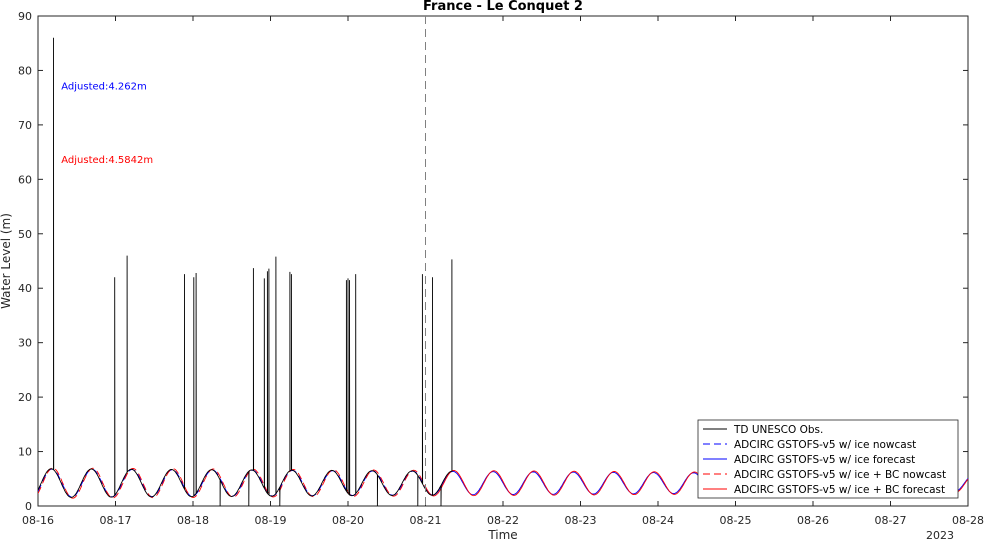 The width and height of the screenshot is (985, 541). I want to click on legend-label: TD UNESCO Obs., so click(778, 430).